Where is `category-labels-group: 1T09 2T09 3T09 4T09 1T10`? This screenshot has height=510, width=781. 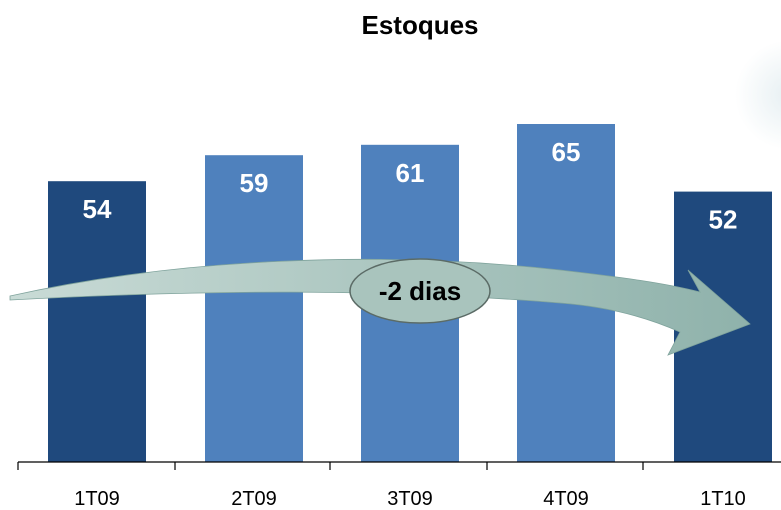 category-labels-group: 1T09 2T09 3T09 4T09 1T10 is located at coordinates (410, 499).